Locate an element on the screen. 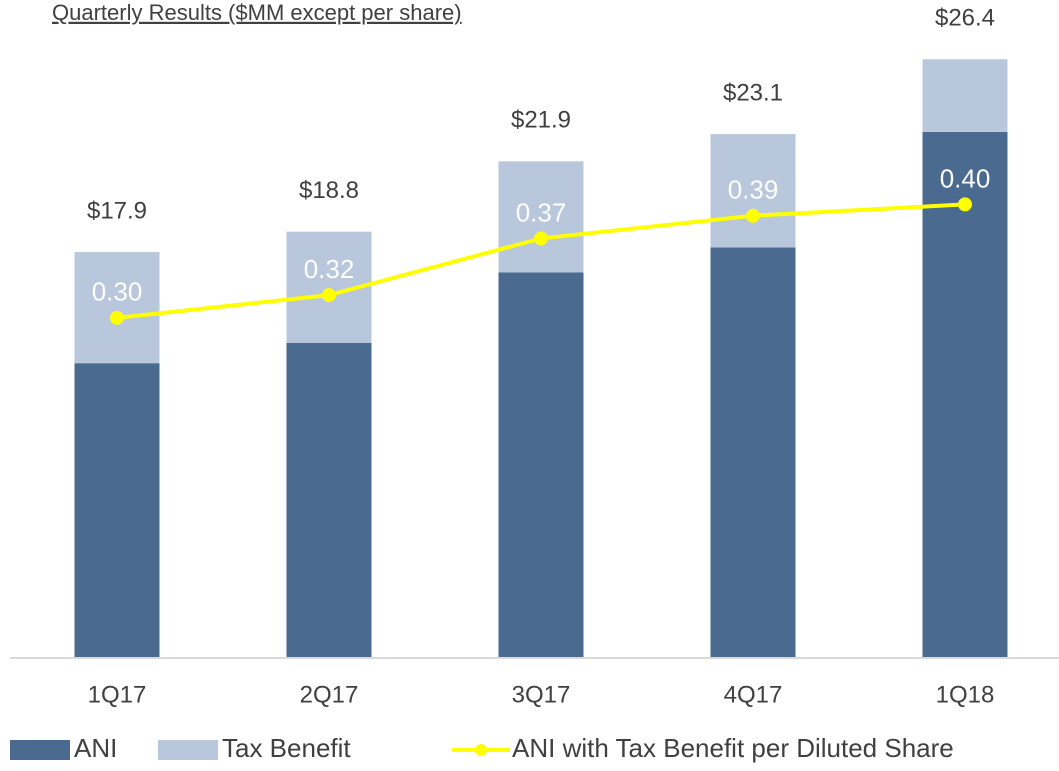  x-tick-label: 4Q17 is located at coordinates (753, 694).